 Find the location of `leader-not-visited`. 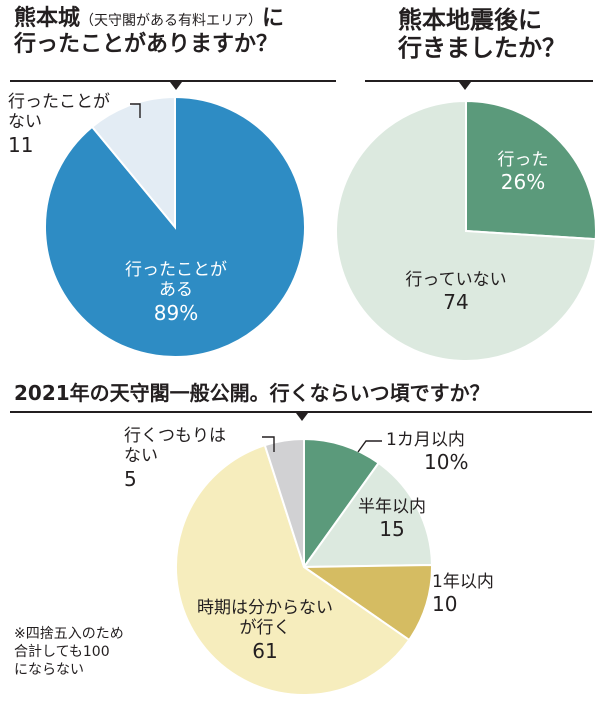

leader-not-visited is located at coordinates (135, 110).